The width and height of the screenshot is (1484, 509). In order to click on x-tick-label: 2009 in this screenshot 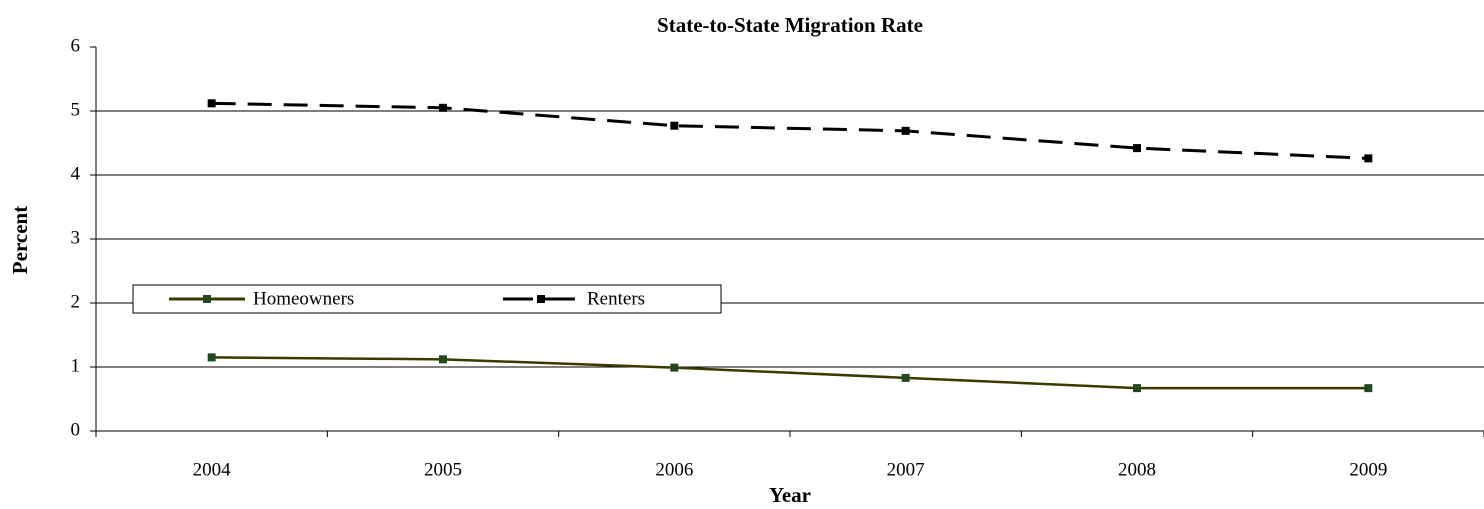, I will do `click(1368, 469)`.